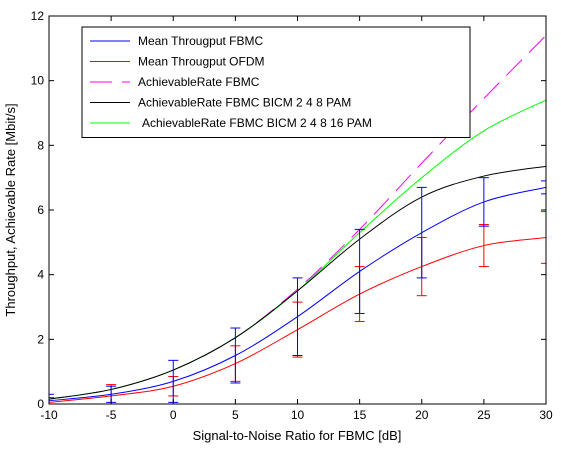 The image size is (561, 450). What do you see at coordinates (244, 103) in the screenshot?
I see `legend-label: AchievableRate FBMC BICM 2 4 8 PAM` at bounding box center [244, 103].